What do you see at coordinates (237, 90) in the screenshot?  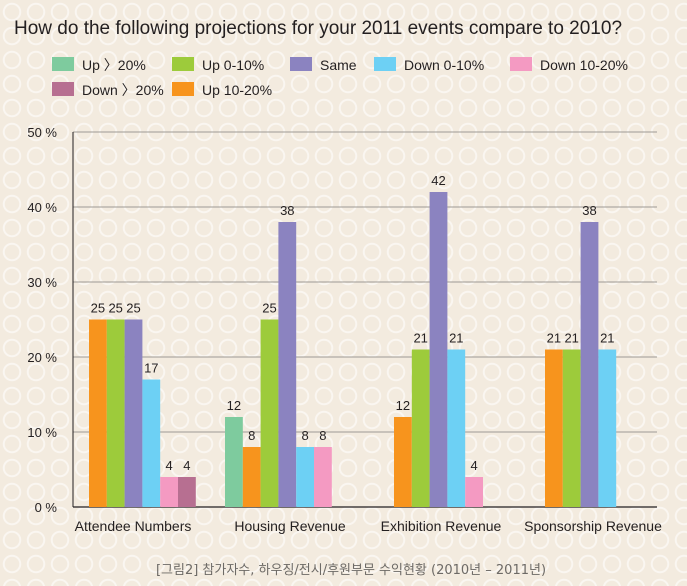 I see `legend-label: Up 10-20%` at bounding box center [237, 90].